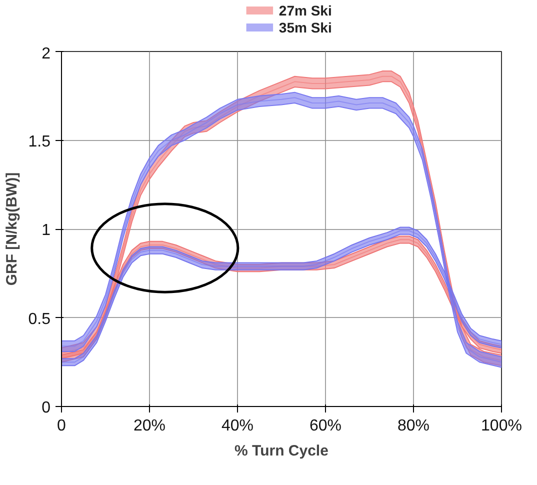  I want to click on legend-label: 27m Ski, so click(305, 10).